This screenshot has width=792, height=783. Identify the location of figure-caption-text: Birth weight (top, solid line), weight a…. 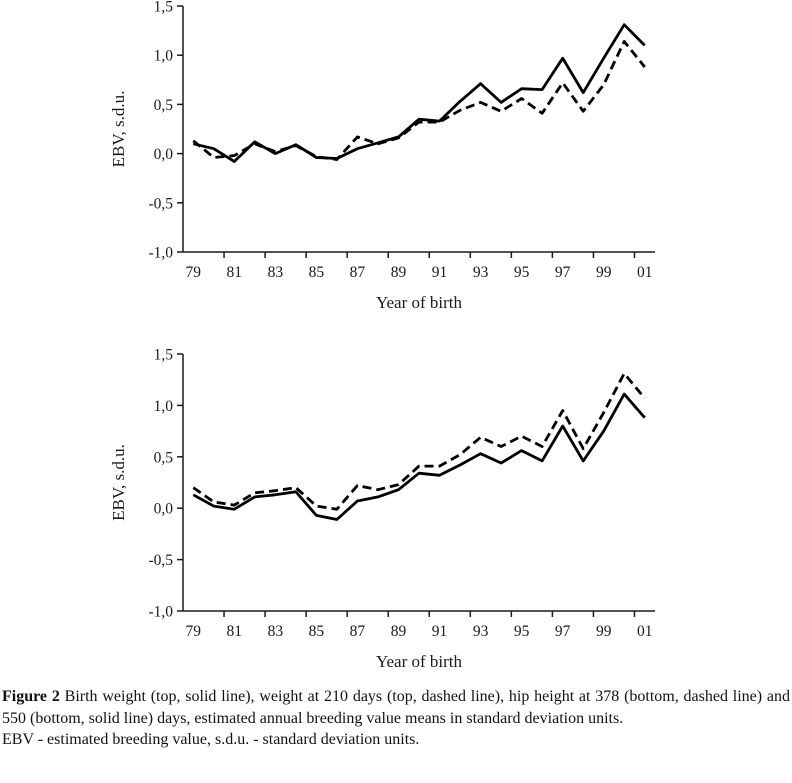
(396, 707).